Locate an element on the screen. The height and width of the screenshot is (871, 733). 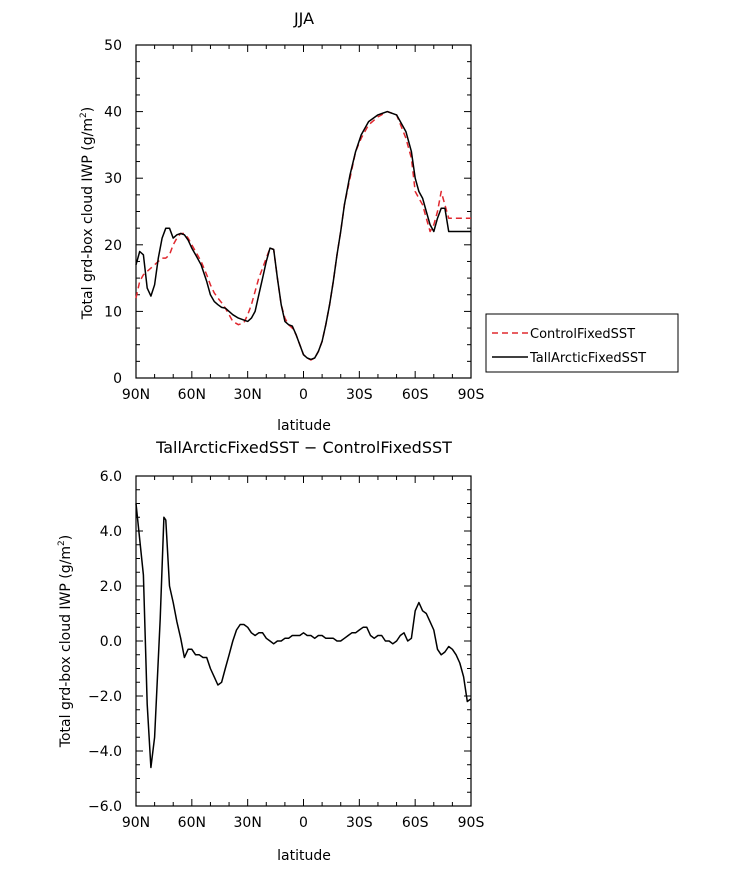
legend: ControlFixedSST TallArcticFixedSST is located at coordinates (582, 343).